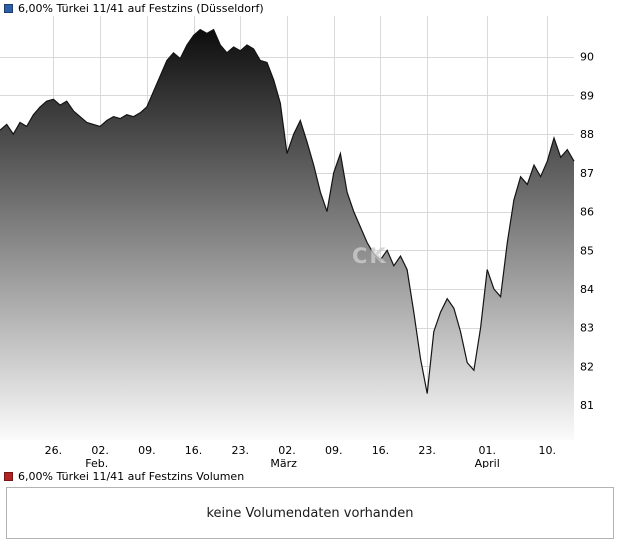  Describe the element at coordinates (587, 289) in the screenshot. I see `y-axis-label: 84` at that location.